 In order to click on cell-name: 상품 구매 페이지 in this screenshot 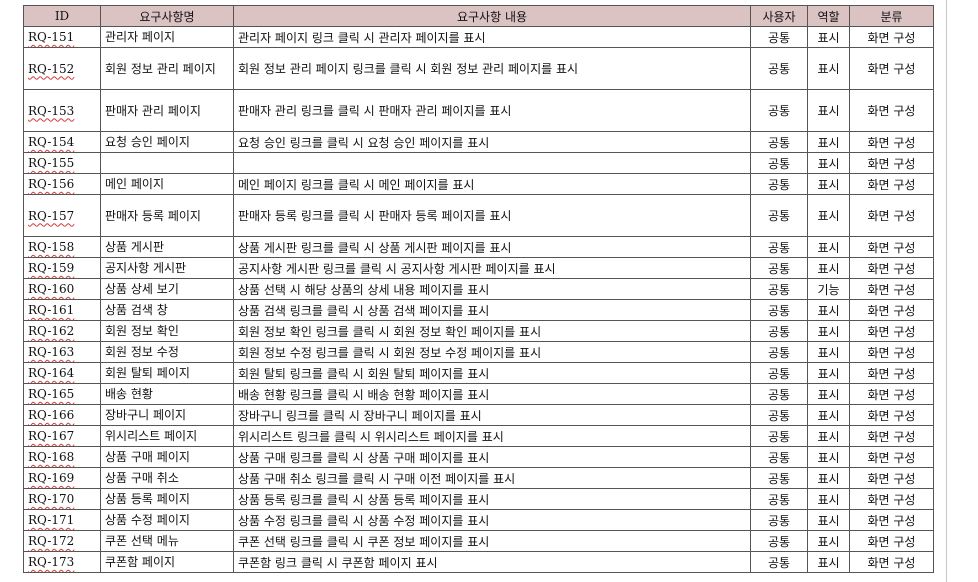, I will do `click(167, 457)`.